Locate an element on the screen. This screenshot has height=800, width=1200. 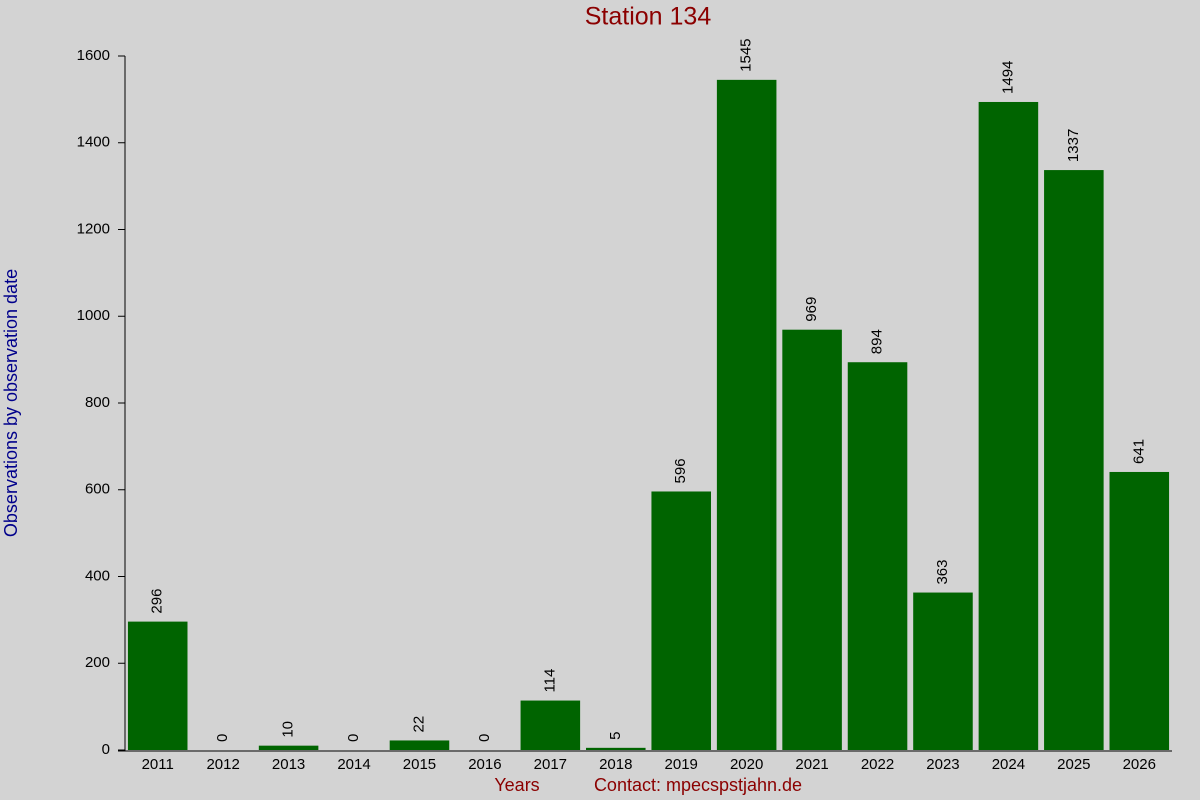
x-tick-label: 2014 is located at coordinates (353, 764).